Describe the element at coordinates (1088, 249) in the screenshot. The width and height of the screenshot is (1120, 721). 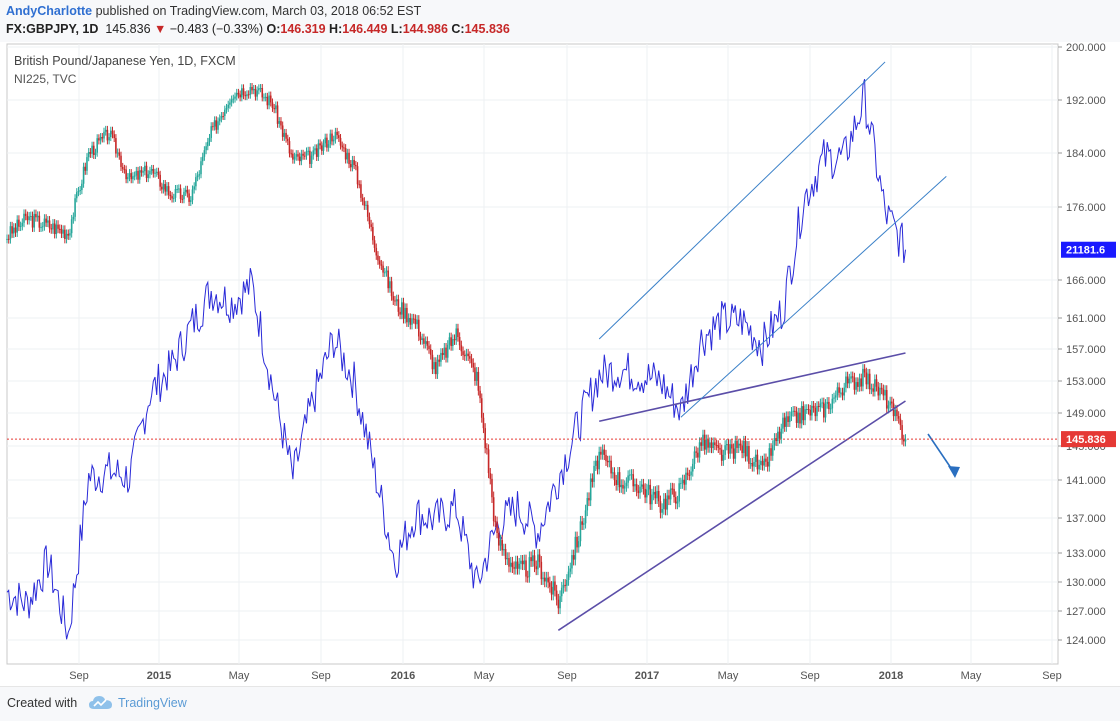
I see `nikkei-label-badge` at that location.